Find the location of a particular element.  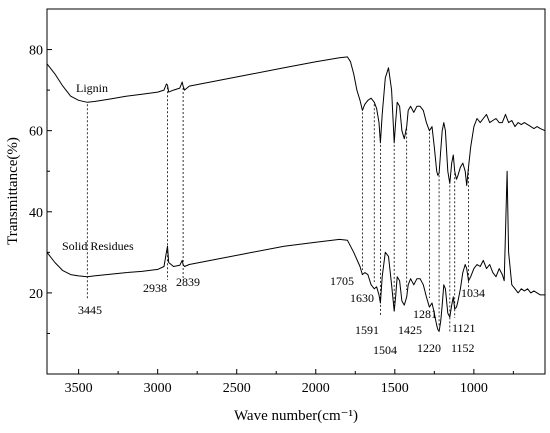

x-tick-label-1000: 1000 is located at coordinates (474, 388).